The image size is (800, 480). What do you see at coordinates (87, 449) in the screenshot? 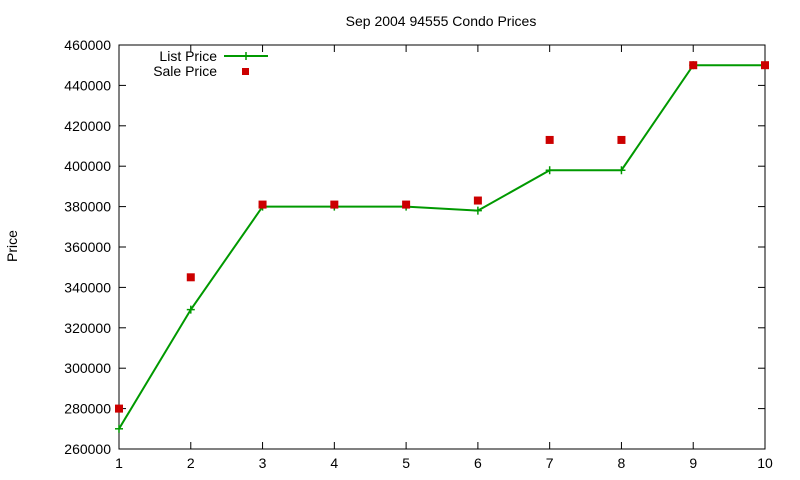
I see `y-tick-label: 260000` at bounding box center [87, 449].